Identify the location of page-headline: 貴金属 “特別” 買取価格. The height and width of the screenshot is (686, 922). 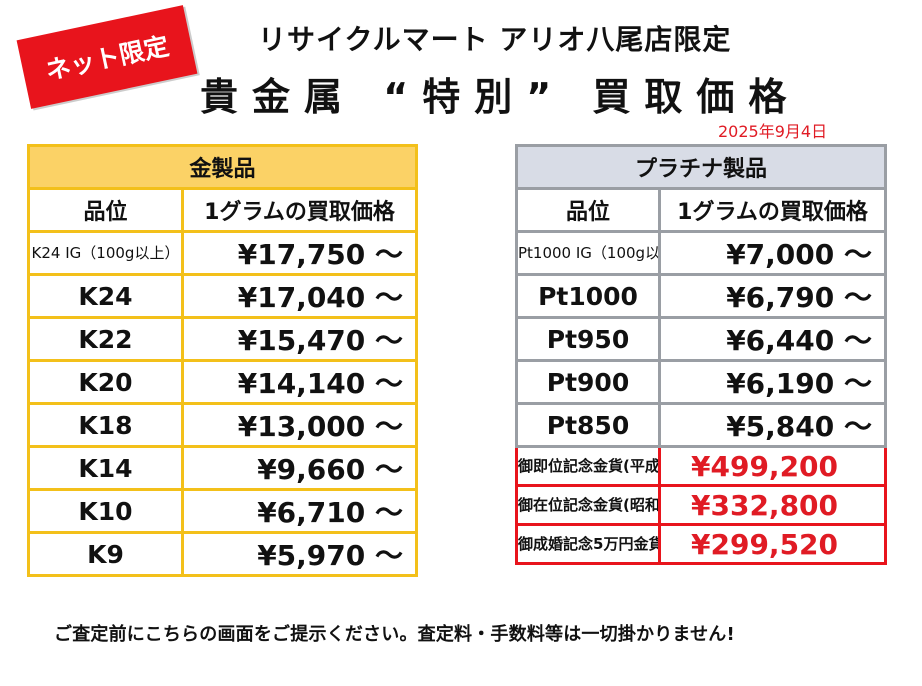
(500, 97).